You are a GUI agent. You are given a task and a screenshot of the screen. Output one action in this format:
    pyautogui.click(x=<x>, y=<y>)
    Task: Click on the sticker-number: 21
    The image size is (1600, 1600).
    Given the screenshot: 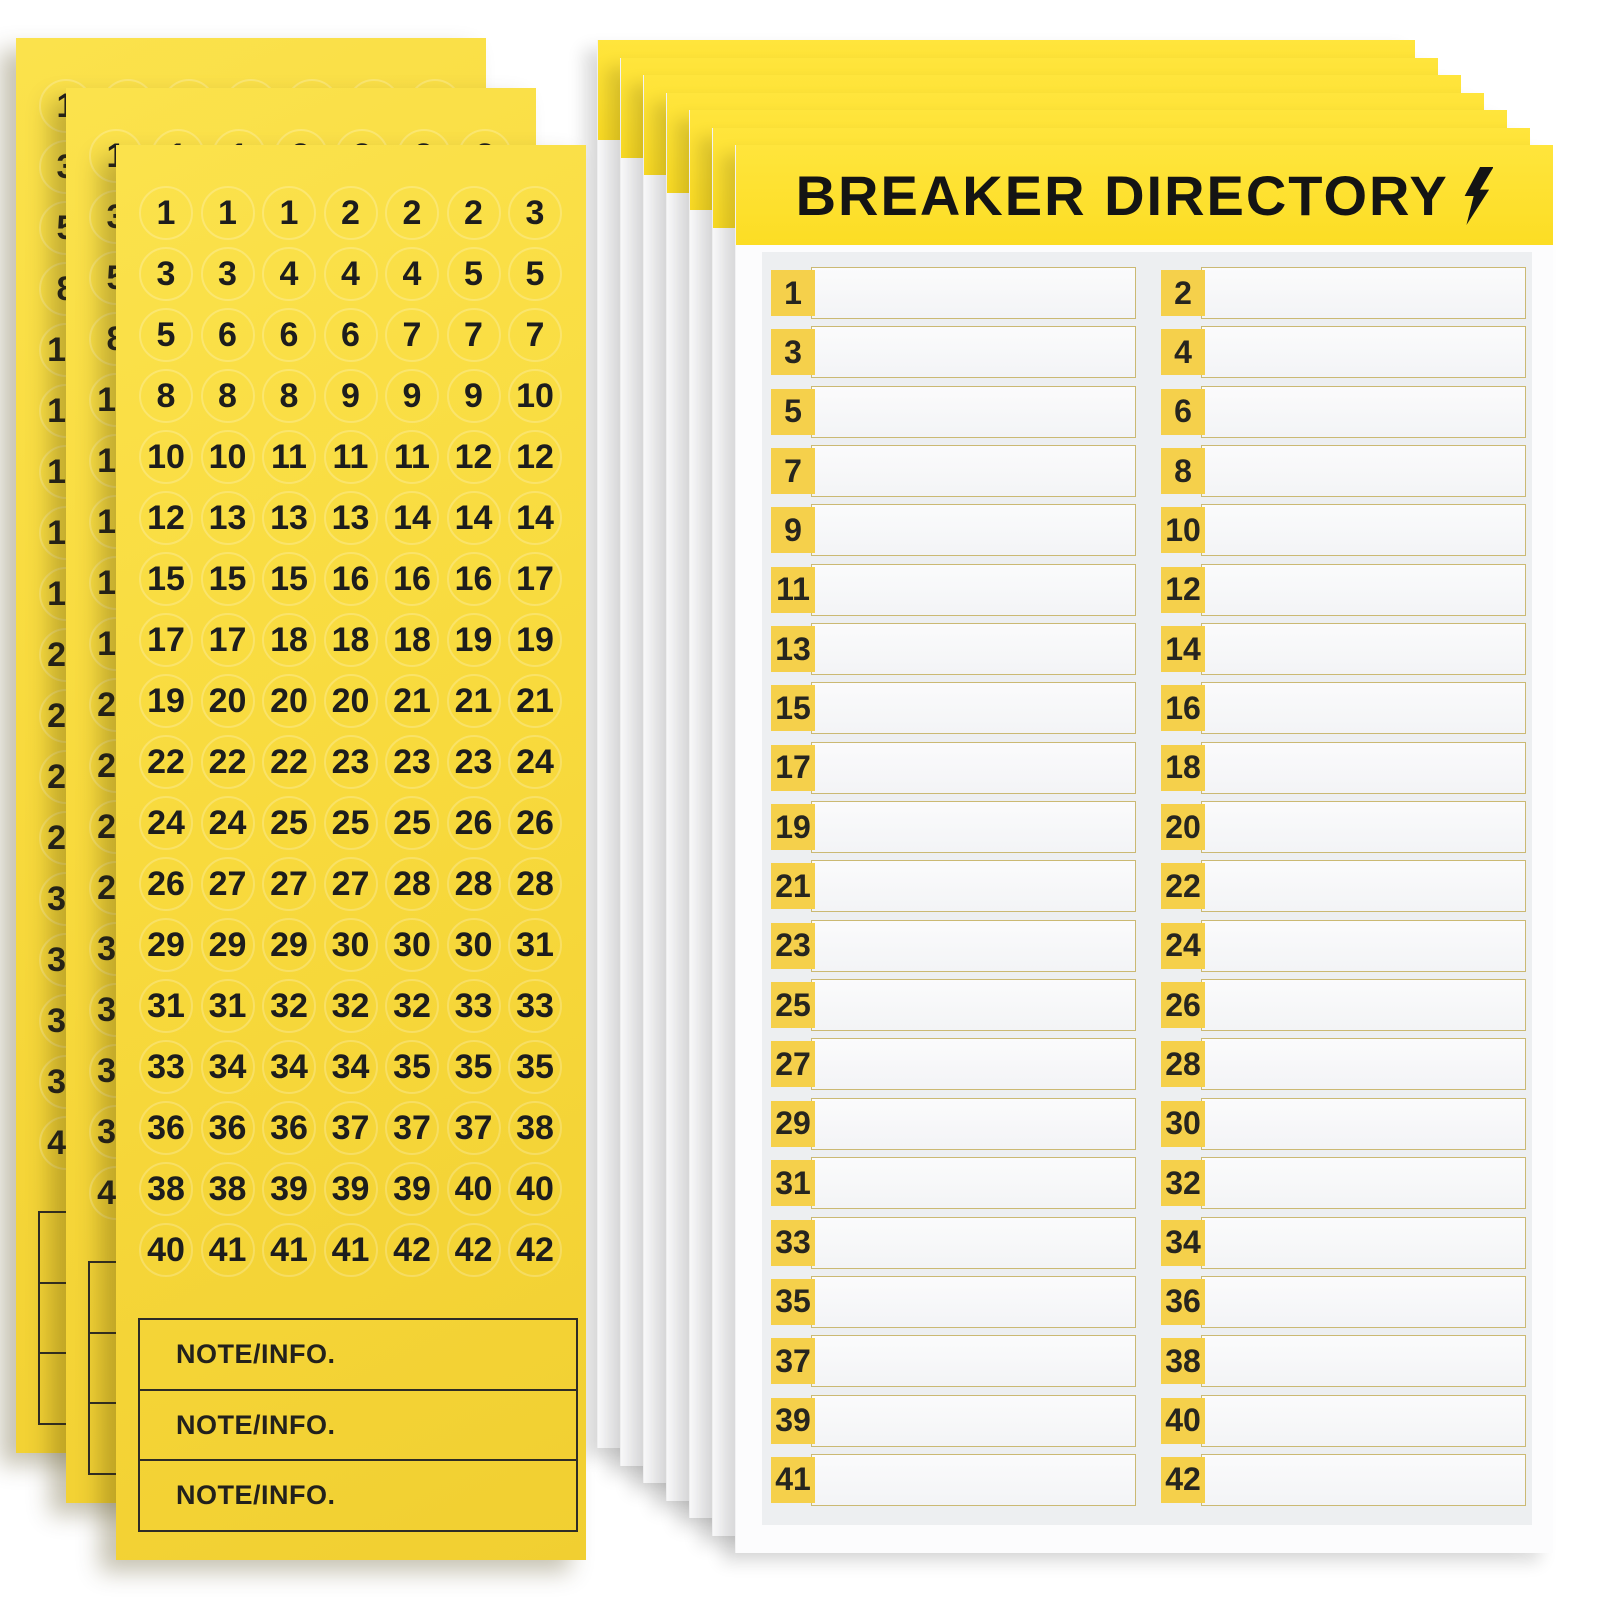 What is the action you would take?
    pyautogui.click(x=412, y=701)
    